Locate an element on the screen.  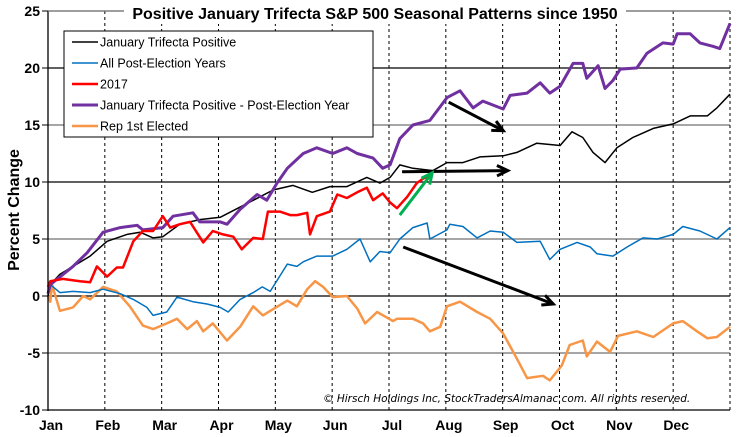
y-tick-label: -10 is located at coordinates (30, 410).